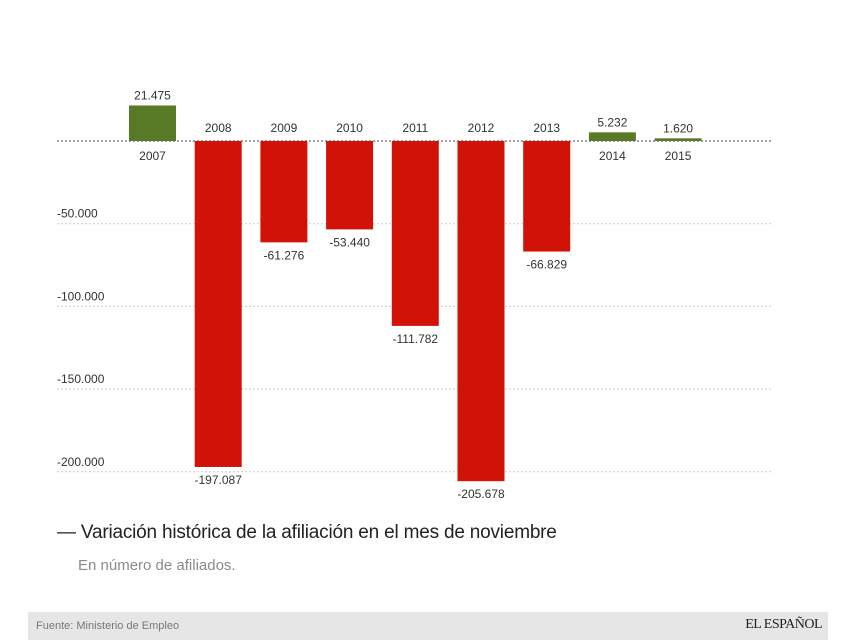 The height and width of the screenshot is (640, 854). I want to click on y-tick-label: -200.000, so click(81, 462).